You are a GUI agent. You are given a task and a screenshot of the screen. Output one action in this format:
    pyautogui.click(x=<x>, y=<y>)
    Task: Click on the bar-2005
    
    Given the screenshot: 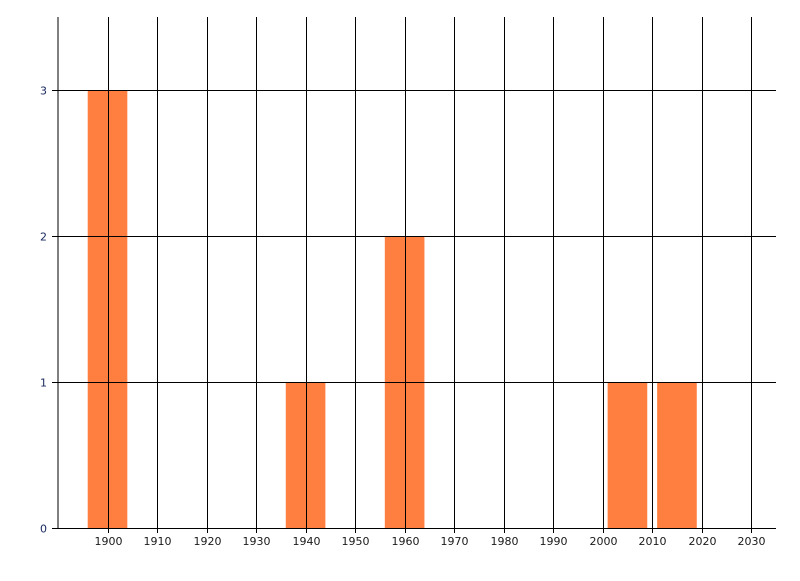 What is the action you would take?
    pyautogui.click(x=627, y=455)
    